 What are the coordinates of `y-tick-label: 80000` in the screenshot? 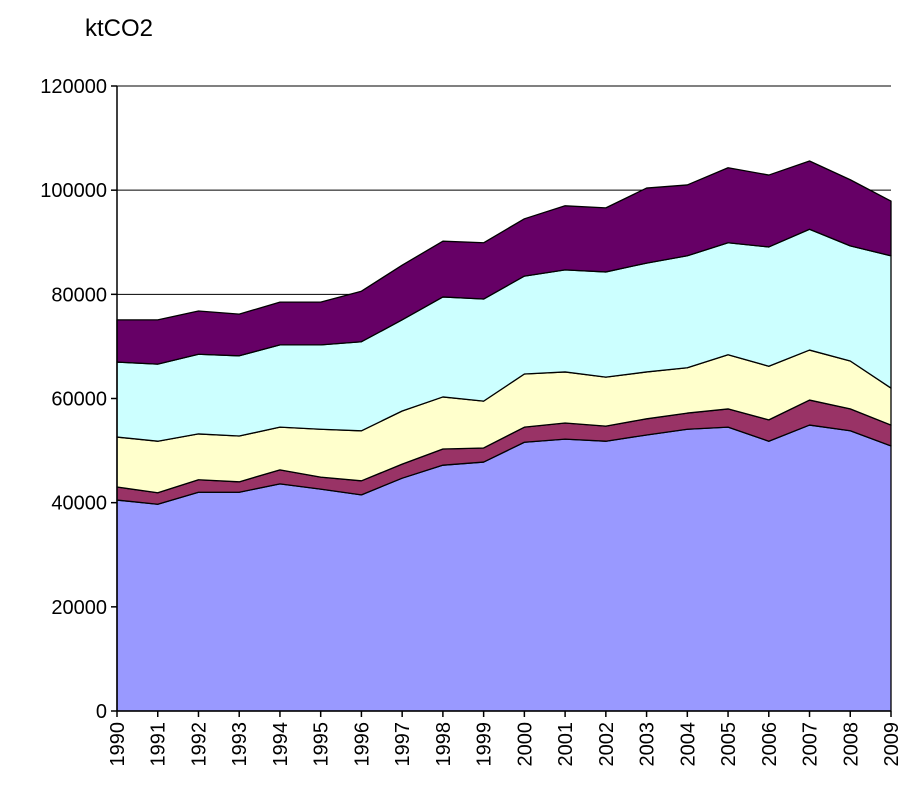 It's located at (79, 295).